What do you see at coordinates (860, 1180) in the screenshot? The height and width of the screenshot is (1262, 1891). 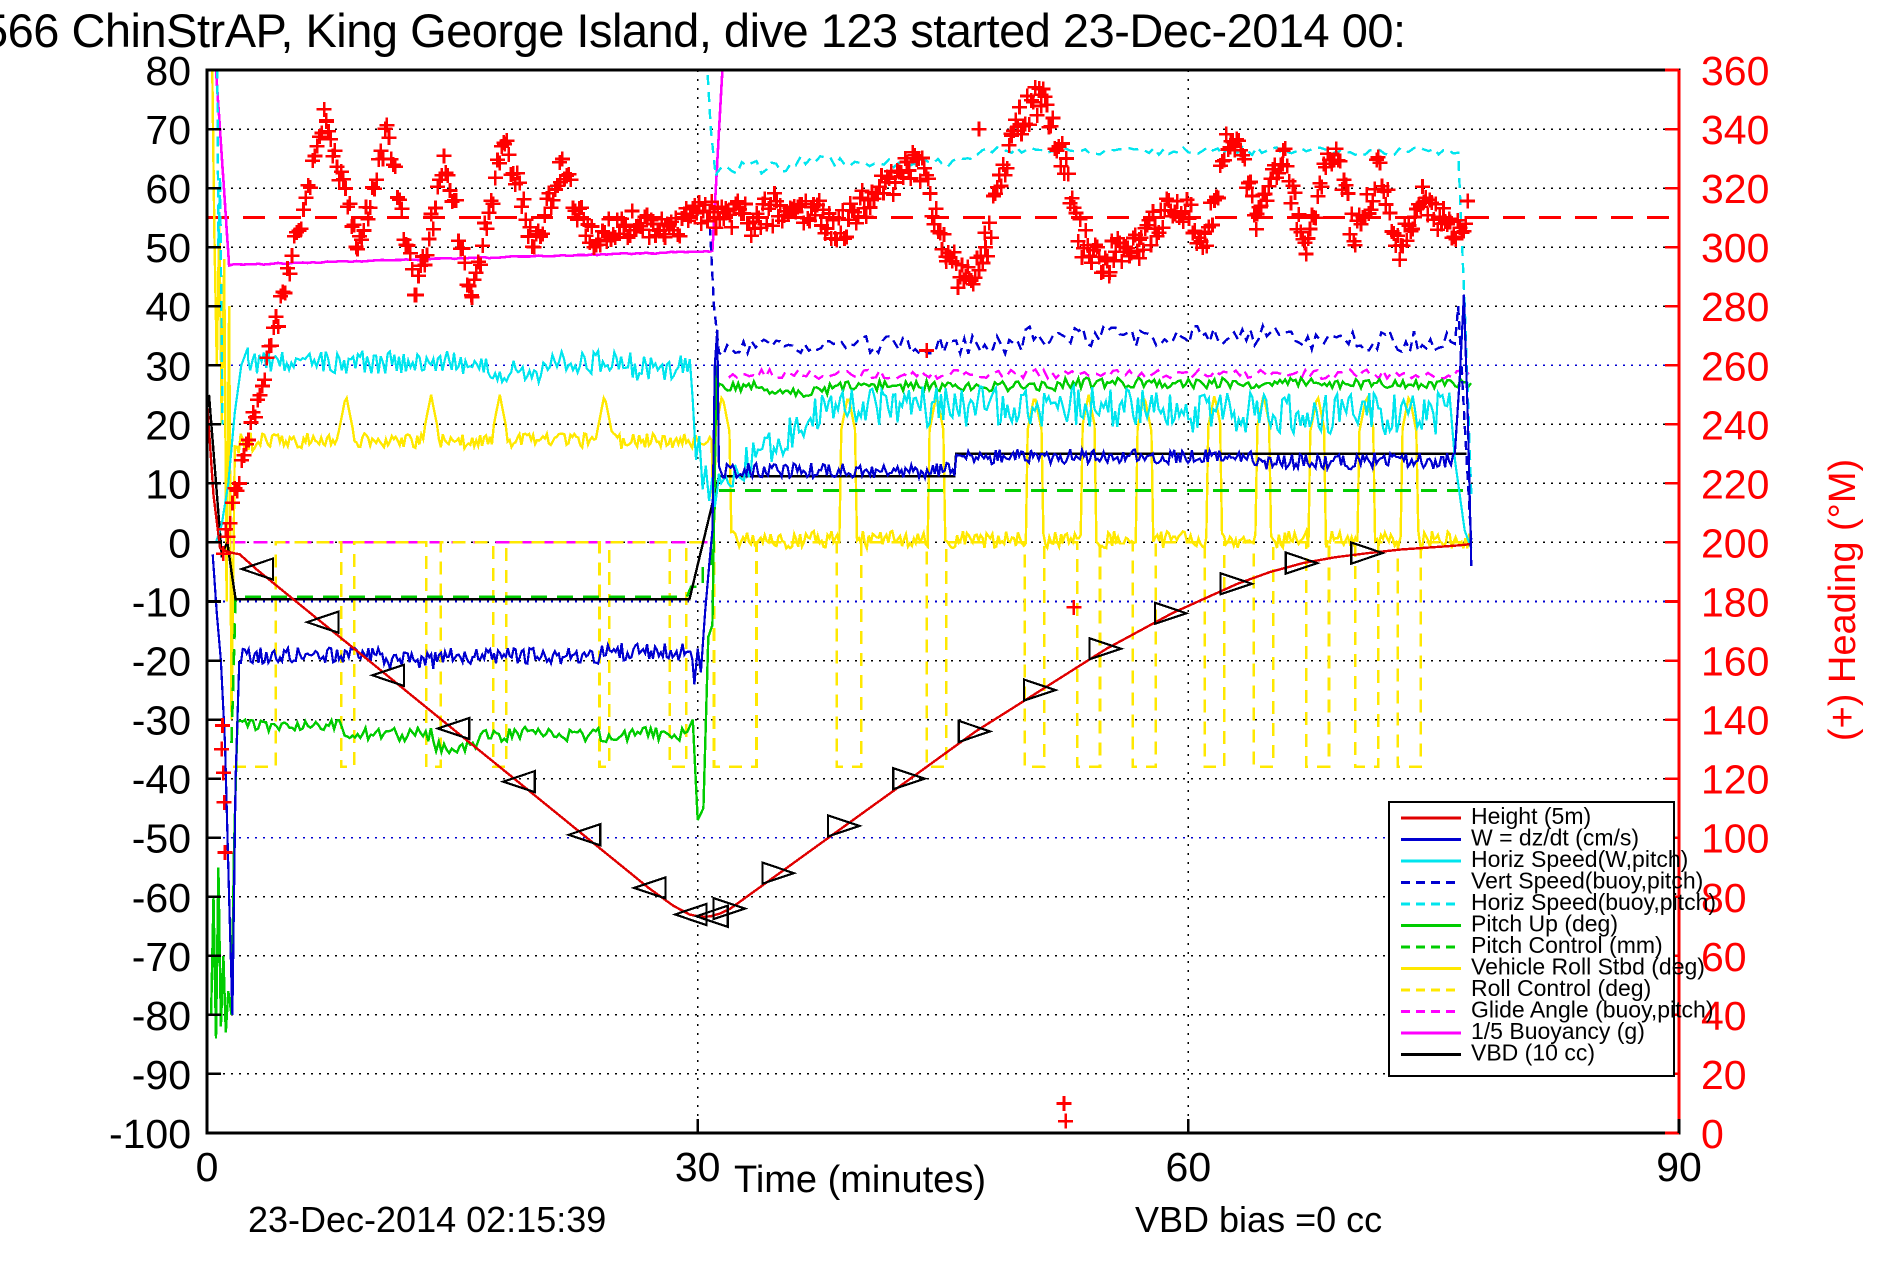 I see `x-axis-label: Time (minutes)` at bounding box center [860, 1180].